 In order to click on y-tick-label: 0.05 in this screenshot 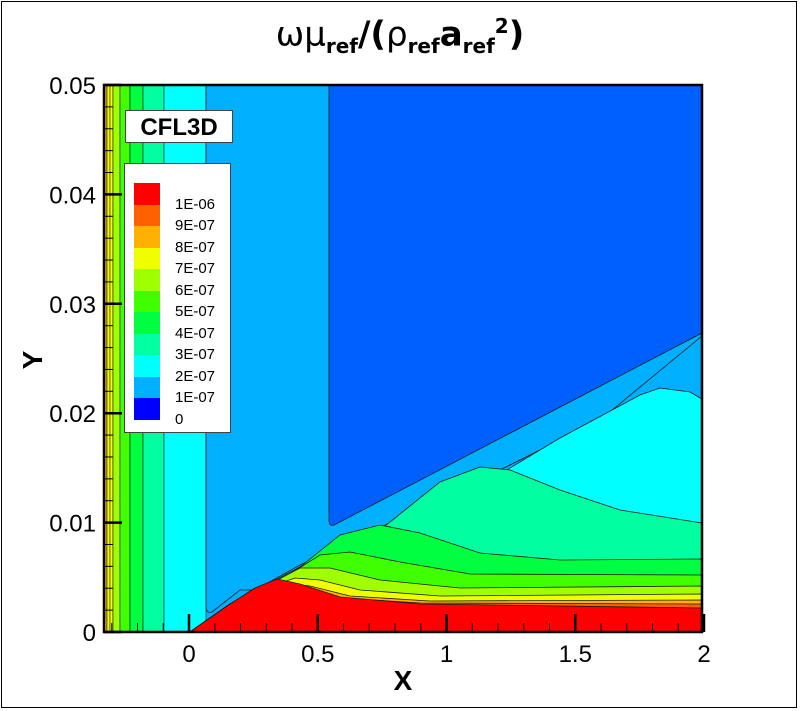, I will do `click(72, 86)`.